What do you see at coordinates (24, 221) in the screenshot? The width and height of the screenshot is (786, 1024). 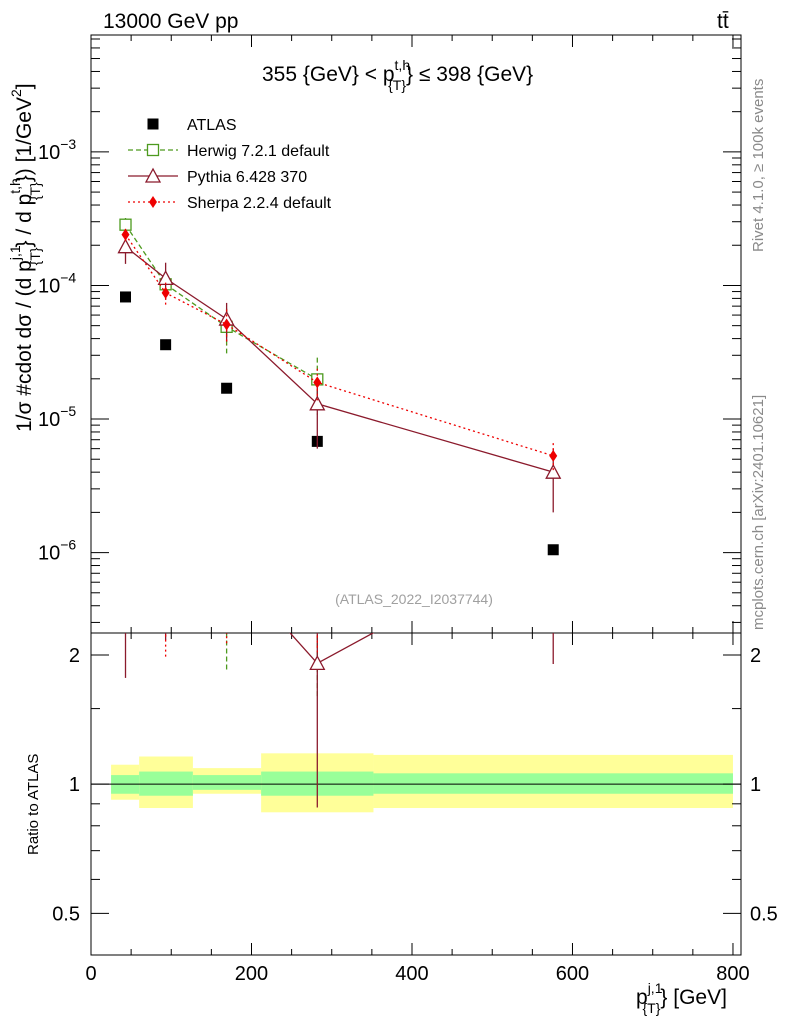 I see `ylabel-d: } / d p` at bounding box center [24, 221].